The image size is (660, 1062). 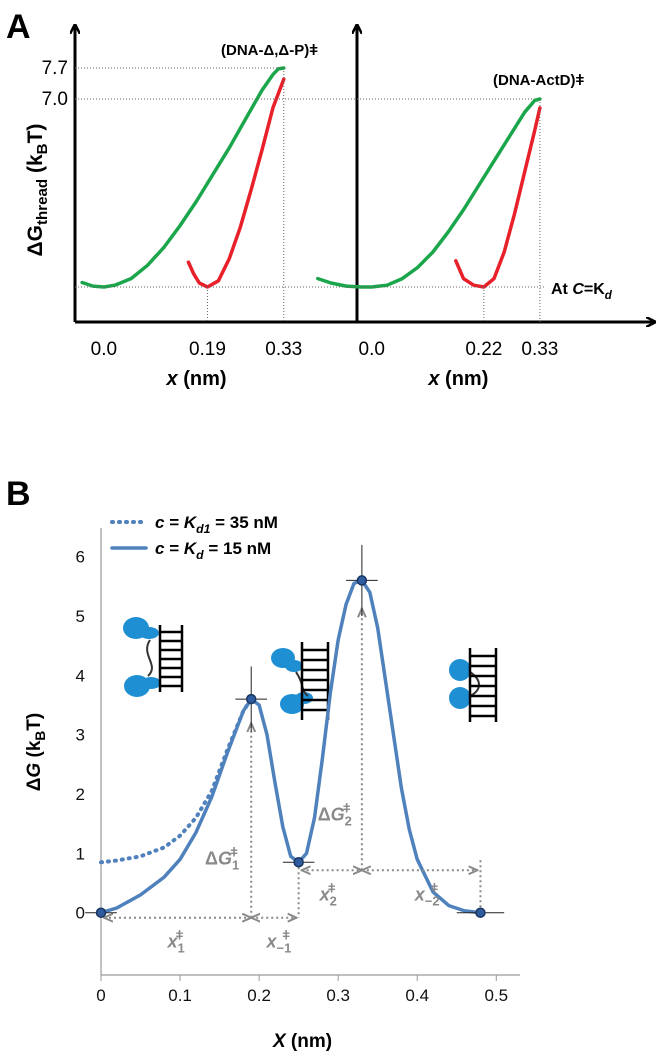 I want to click on legend-label: c = Kd = 15 nM, so click(x=213, y=550).